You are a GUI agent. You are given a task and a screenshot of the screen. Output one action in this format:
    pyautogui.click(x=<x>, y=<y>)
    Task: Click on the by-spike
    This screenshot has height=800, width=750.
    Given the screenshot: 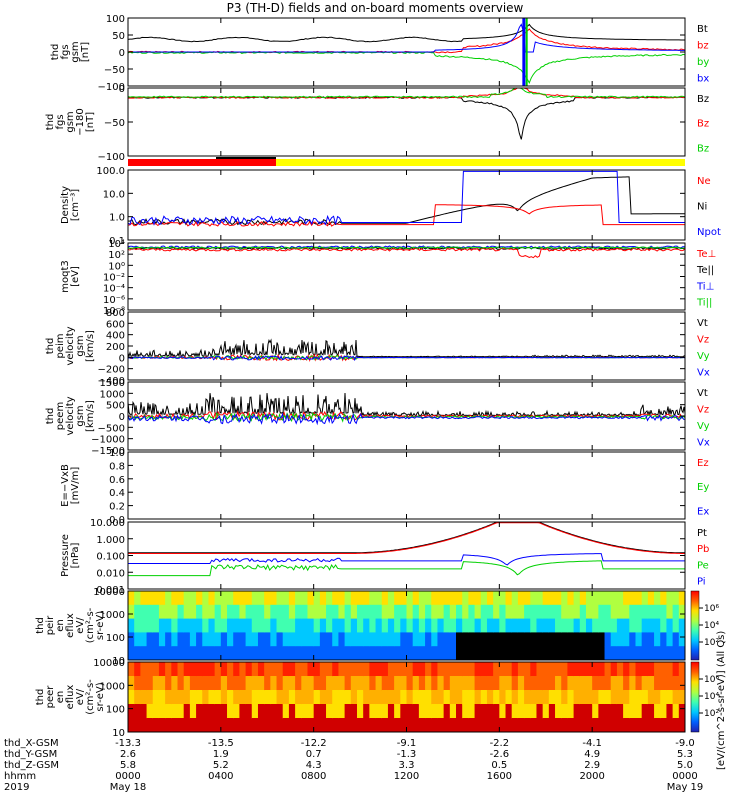 What is the action you would take?
    pyautogui.click(x=526, y=52)
    